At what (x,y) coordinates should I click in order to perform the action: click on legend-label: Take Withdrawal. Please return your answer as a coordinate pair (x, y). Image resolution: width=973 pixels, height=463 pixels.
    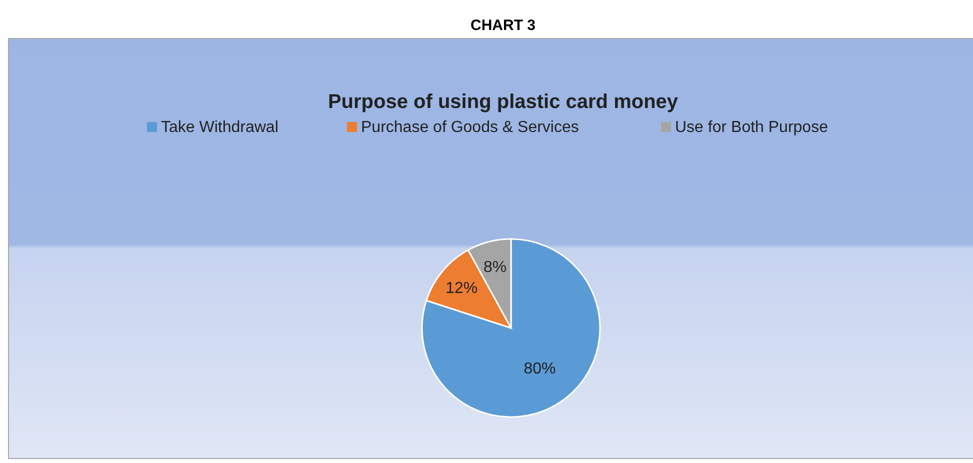
    Looking at the image, I should click on (219, 127).